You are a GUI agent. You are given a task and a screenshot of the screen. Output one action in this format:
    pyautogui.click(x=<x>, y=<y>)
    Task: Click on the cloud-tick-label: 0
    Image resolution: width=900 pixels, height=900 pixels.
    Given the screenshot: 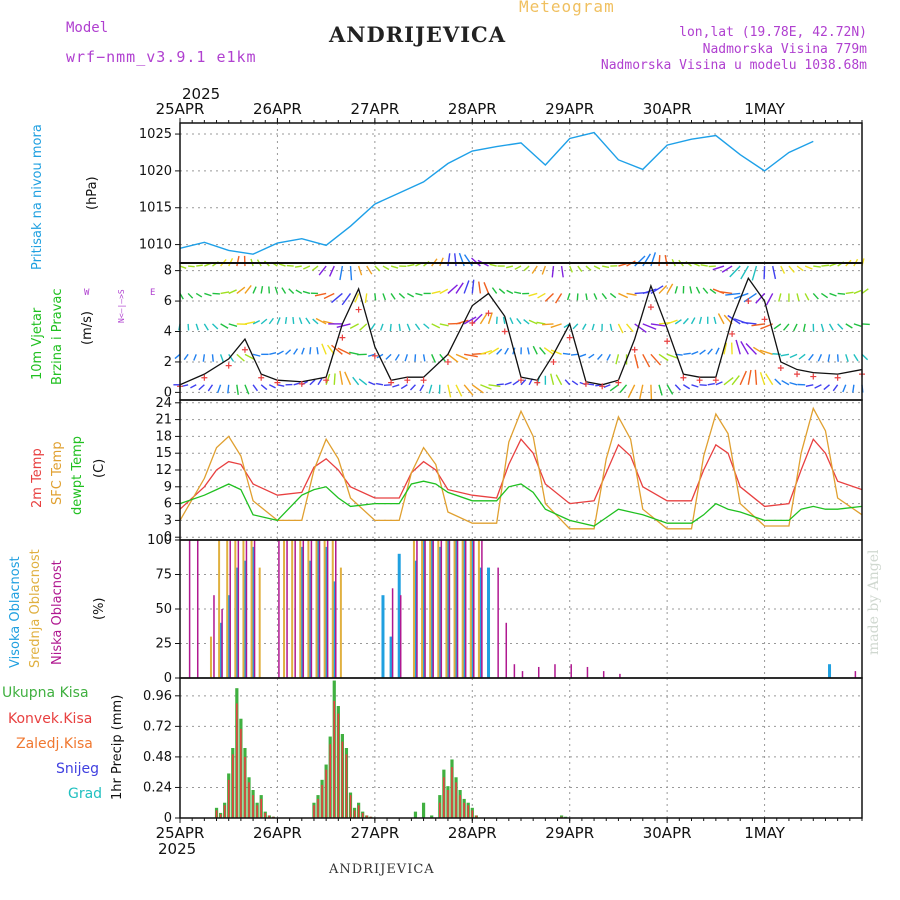 What is the action you would take?
    pyautogui.click(x=168, y=678)
    